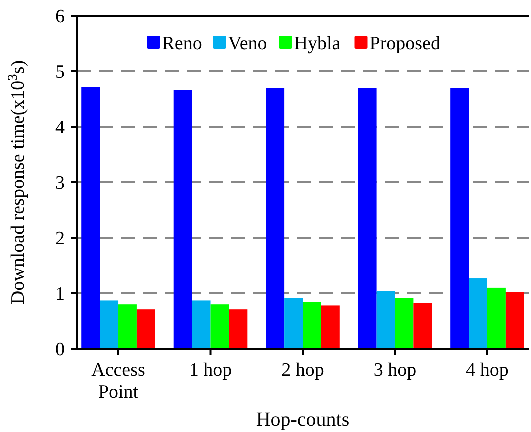 The image size is (531, 432). Describe the element at coordinates (405, 44) in the screenshot. I see `legend-label: Proposed` at that location.